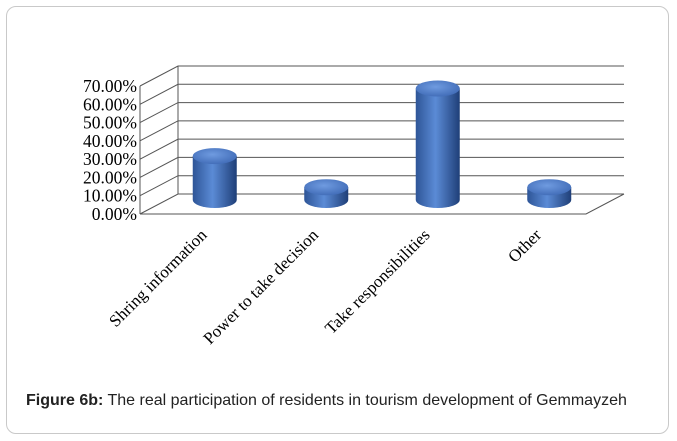 The width and height of the screenshot is (677, 441). What do you see at coordinates (110, 159) in the screenshot?
I see `y-tick-label: 30.00%` at bounding box center [110, 159].